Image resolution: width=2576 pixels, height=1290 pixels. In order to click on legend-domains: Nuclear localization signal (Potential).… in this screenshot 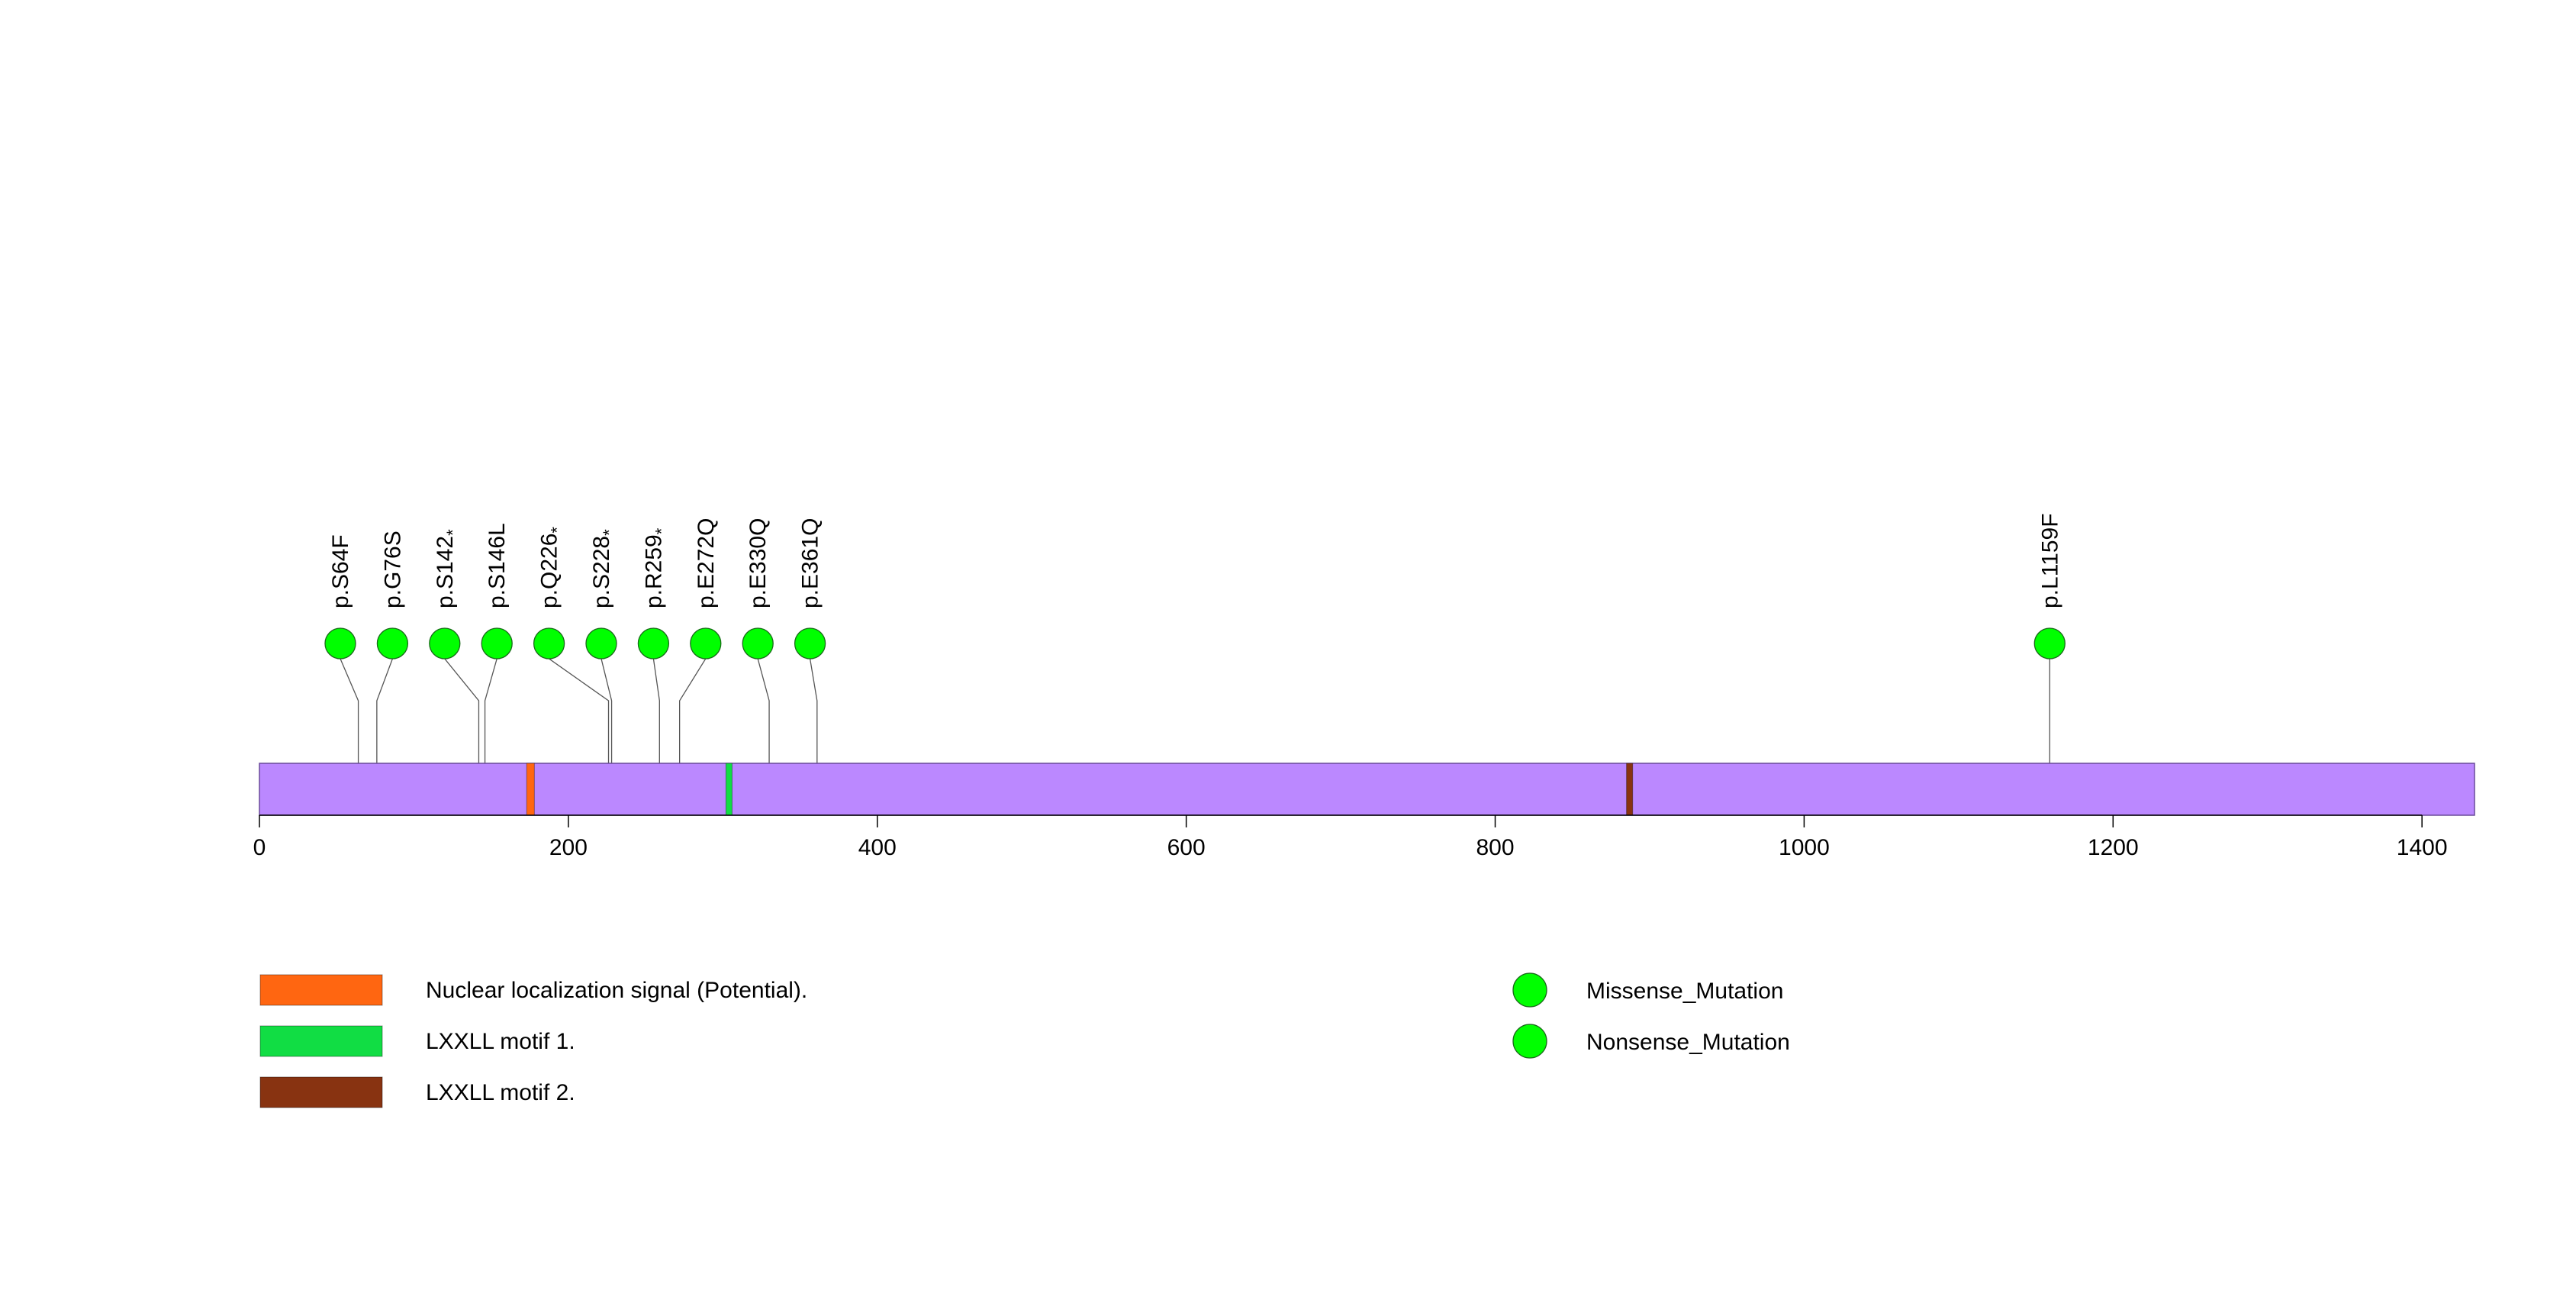, I will do `click(533, 1041)`.